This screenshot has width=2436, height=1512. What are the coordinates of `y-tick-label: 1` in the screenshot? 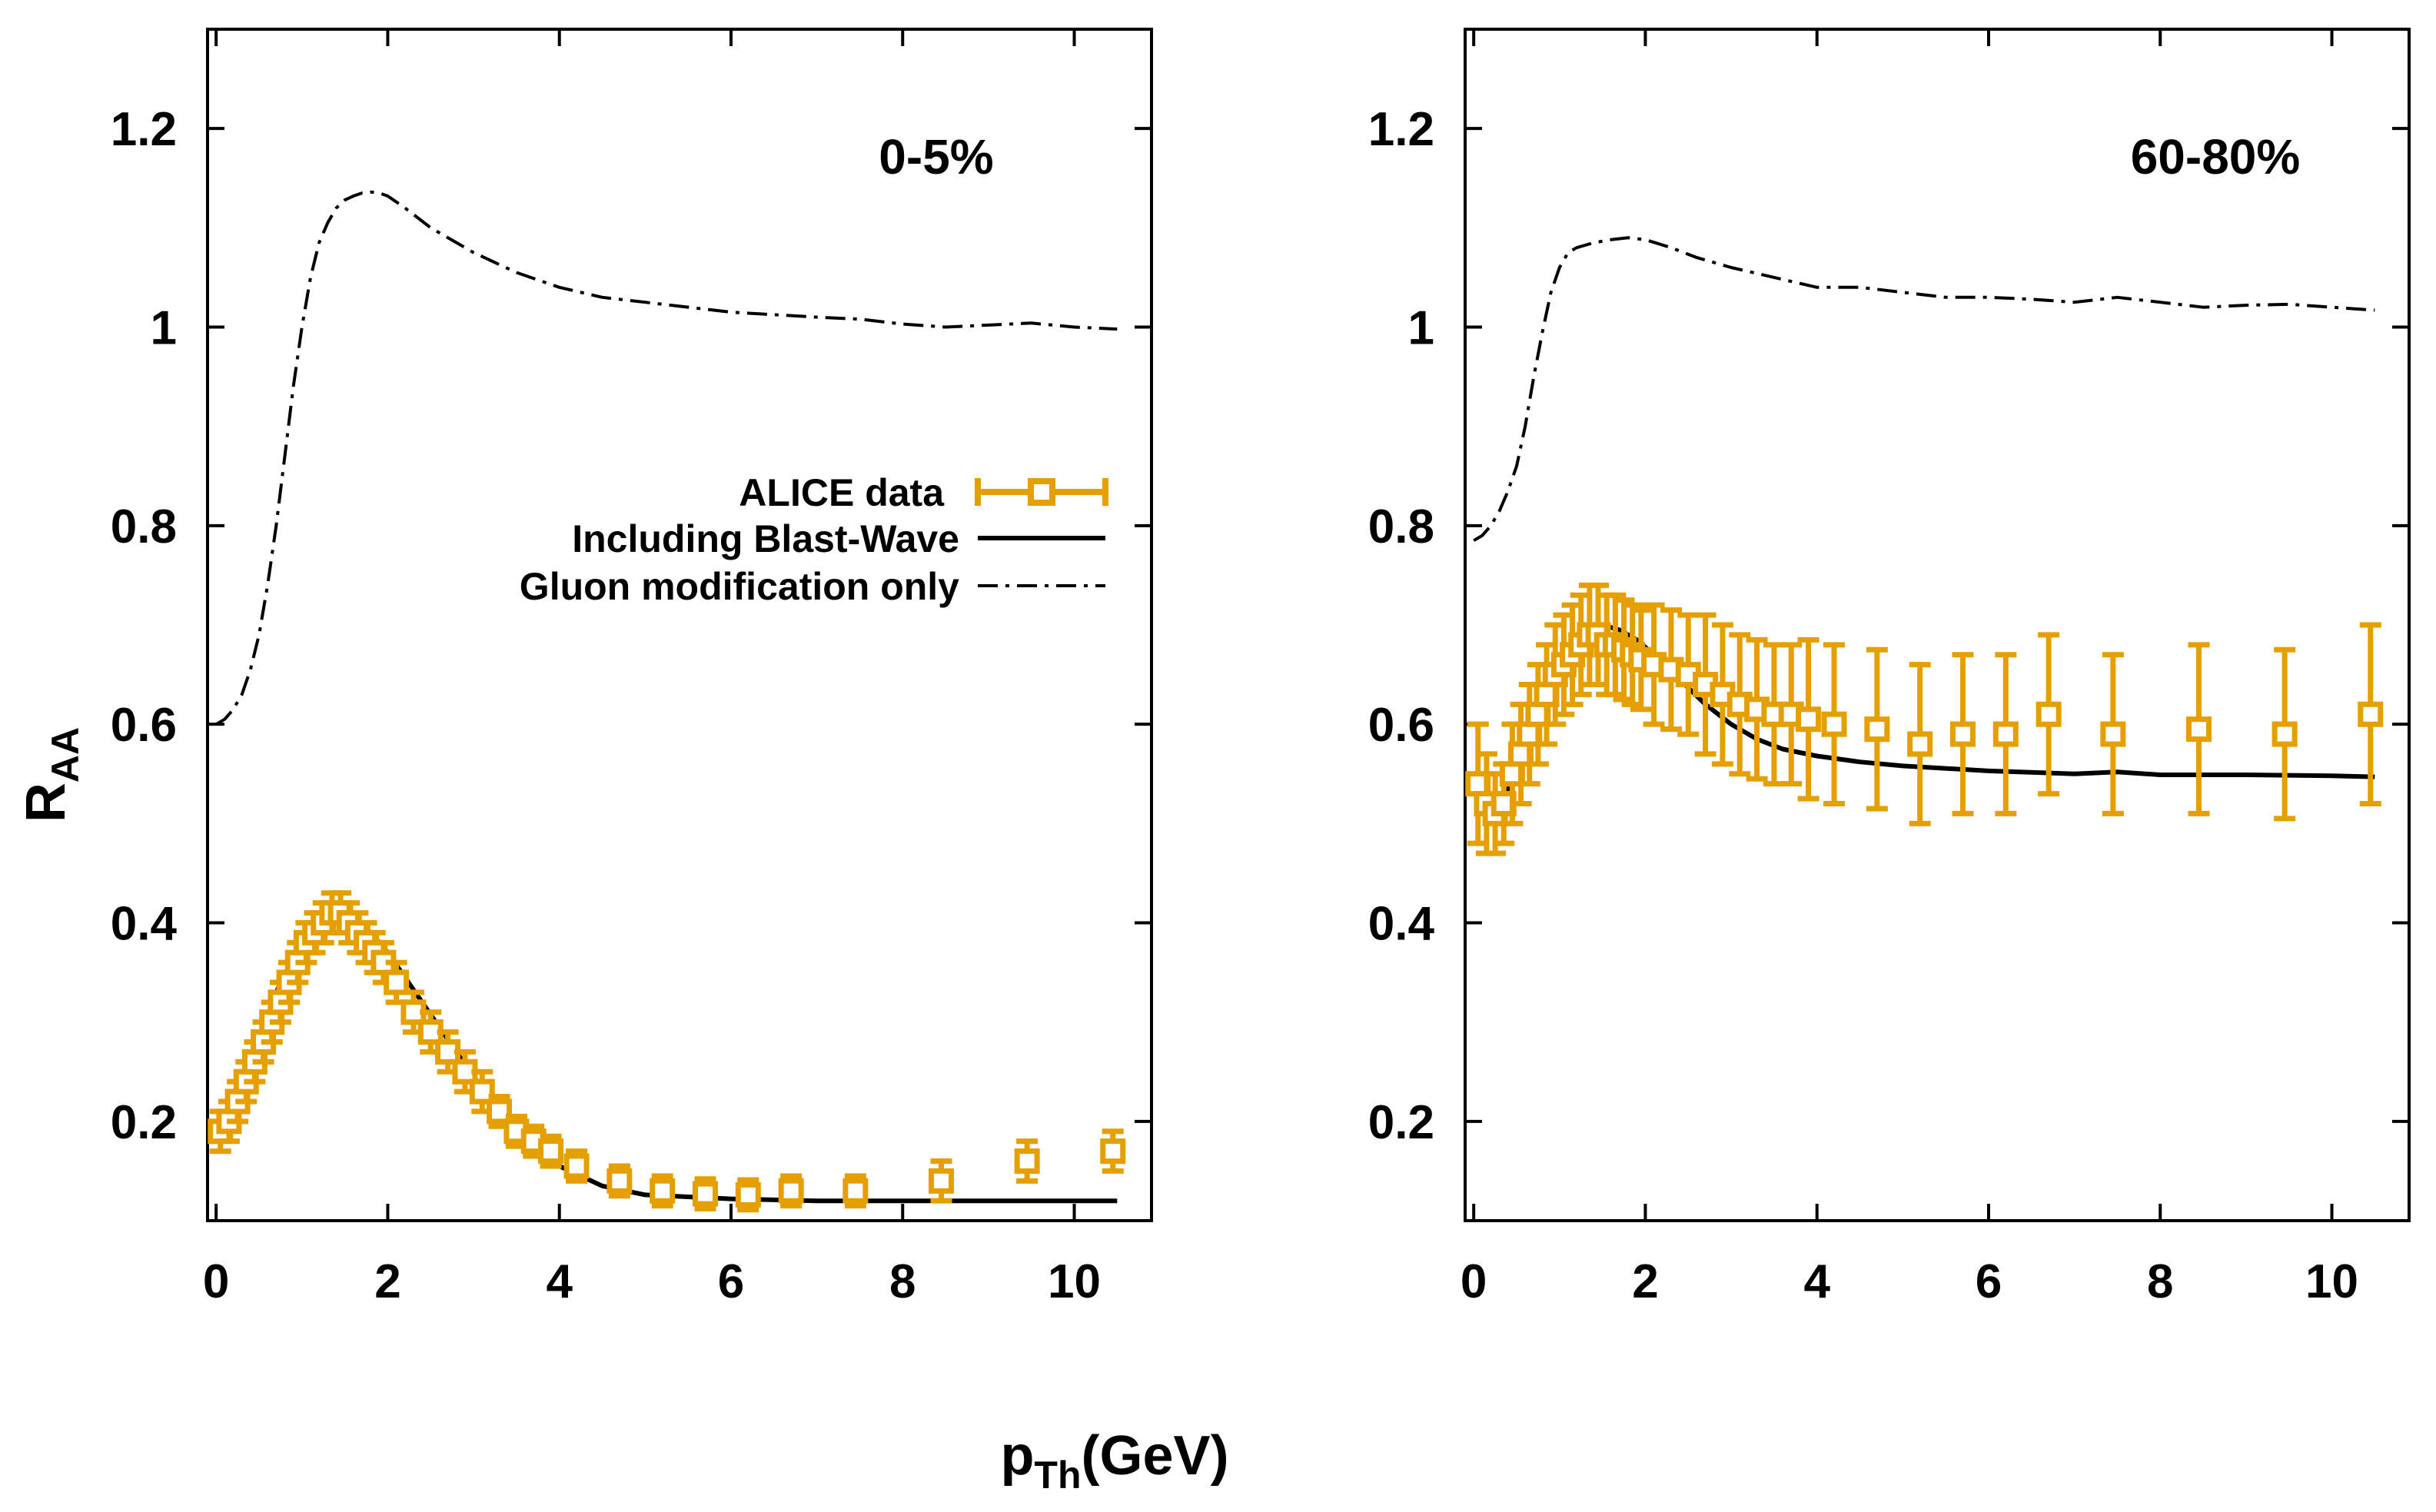 It's located at (1421, 328).